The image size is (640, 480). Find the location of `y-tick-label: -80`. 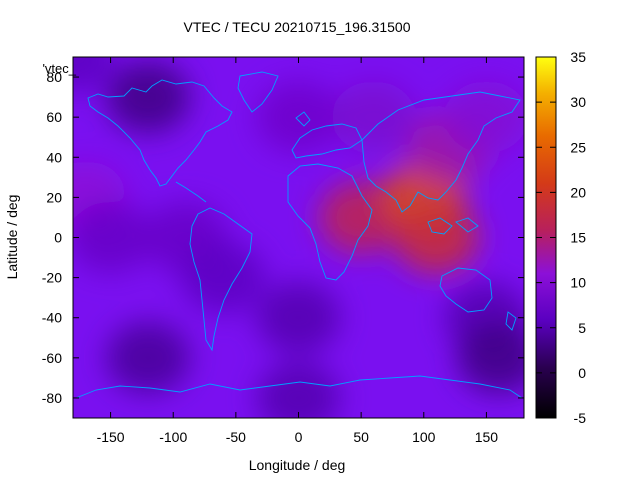

y-tick-label: -80 is located at coordinates (52, 398).